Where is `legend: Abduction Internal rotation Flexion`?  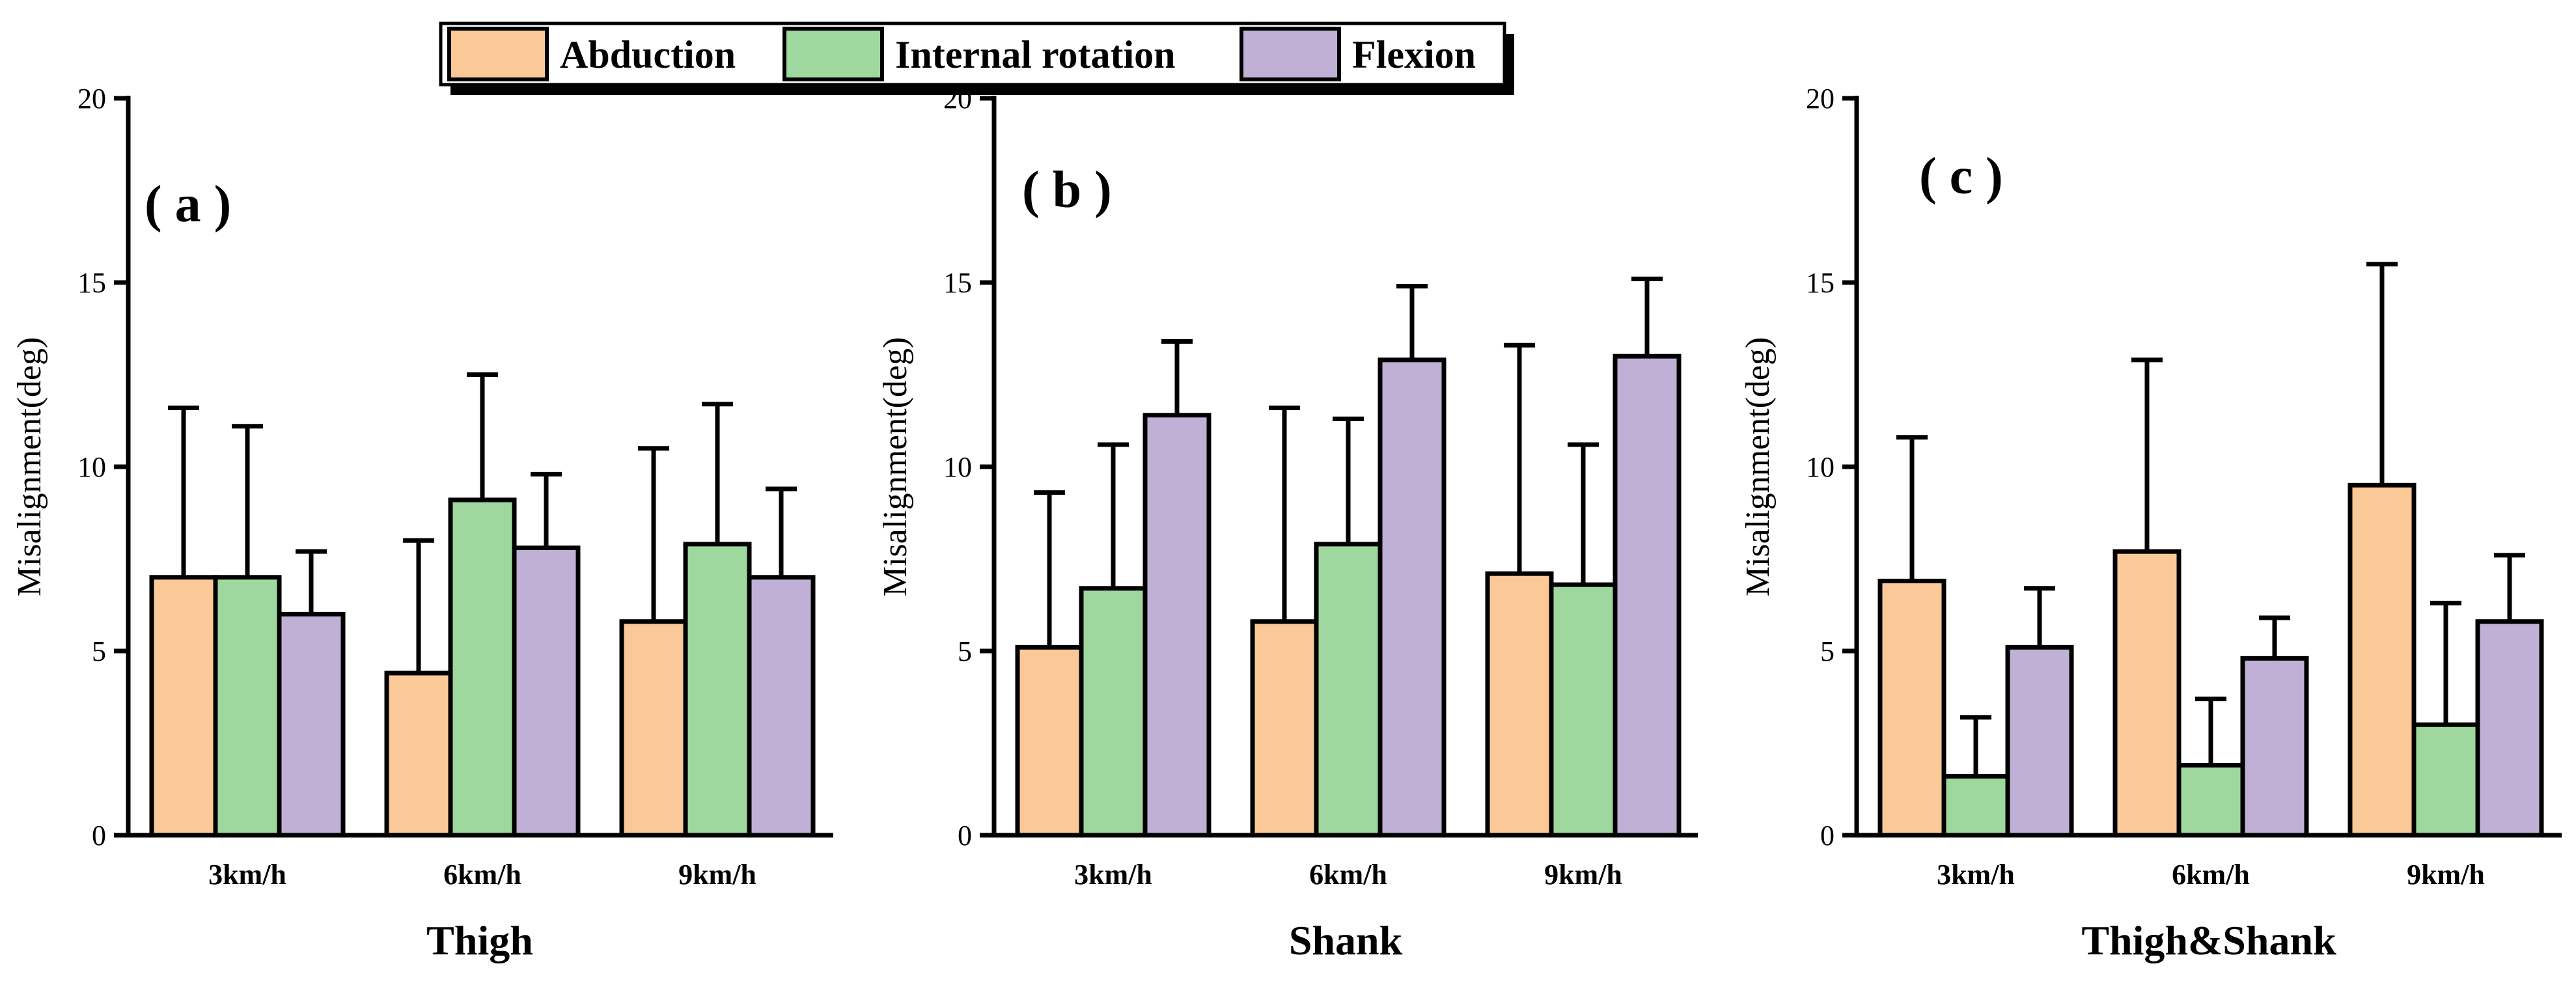 legend: Abduction Internal rotation Flexion is located at coordinates (976, 58).